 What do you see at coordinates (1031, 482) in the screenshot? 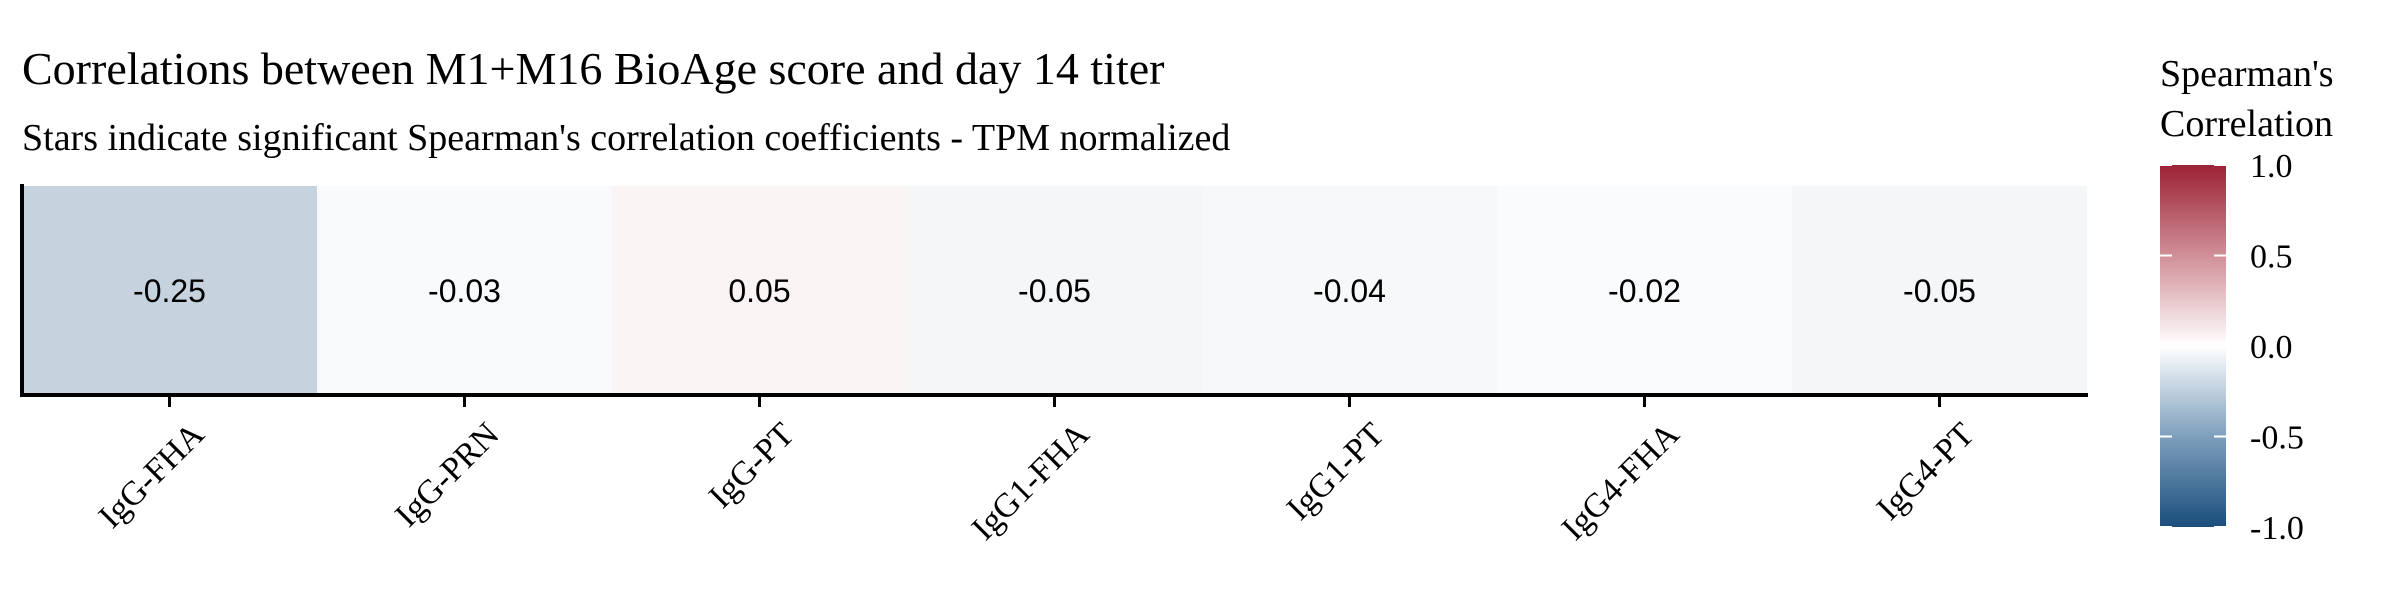
I see `x-tick-label: IgG1-FHA` at bounding box center [1031, 482].